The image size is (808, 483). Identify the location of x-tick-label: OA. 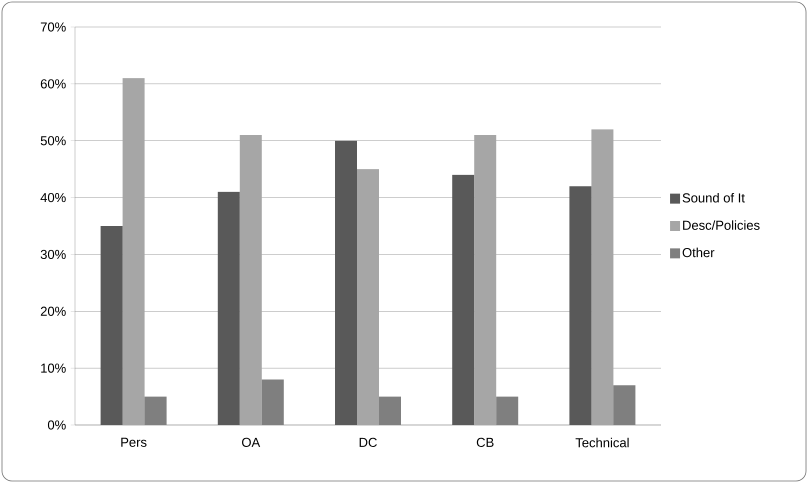
(251, 442).